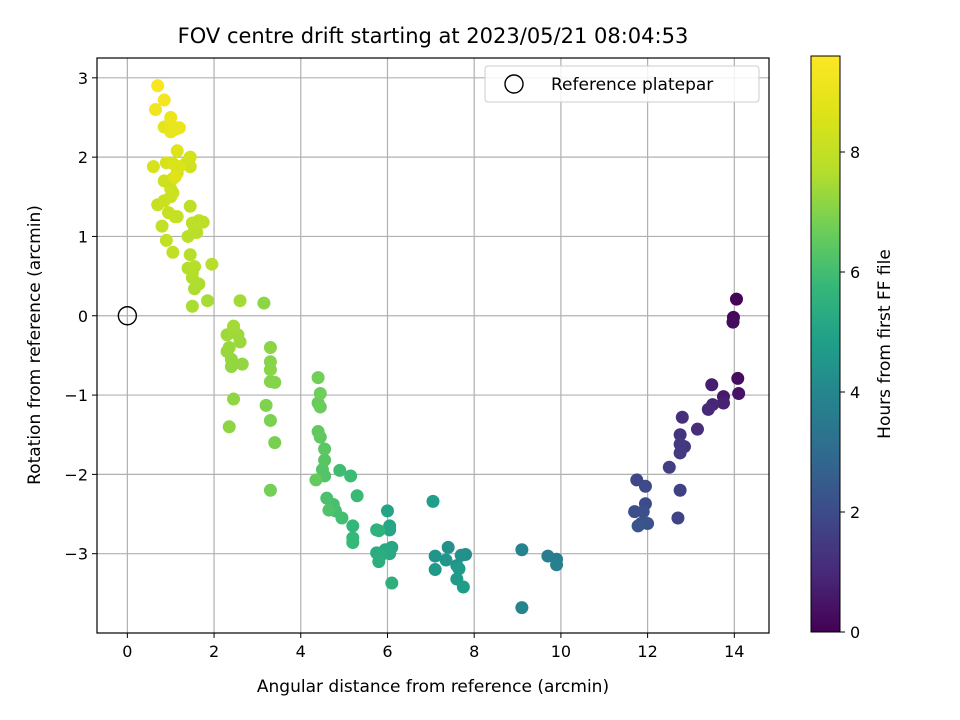 Image resolution: width=960 pixels, height=720 pixels. What do you see at coordinates (561, 651) in the screenshot?
I see `x-tick-label: 10` at bounding box center [561, 651].